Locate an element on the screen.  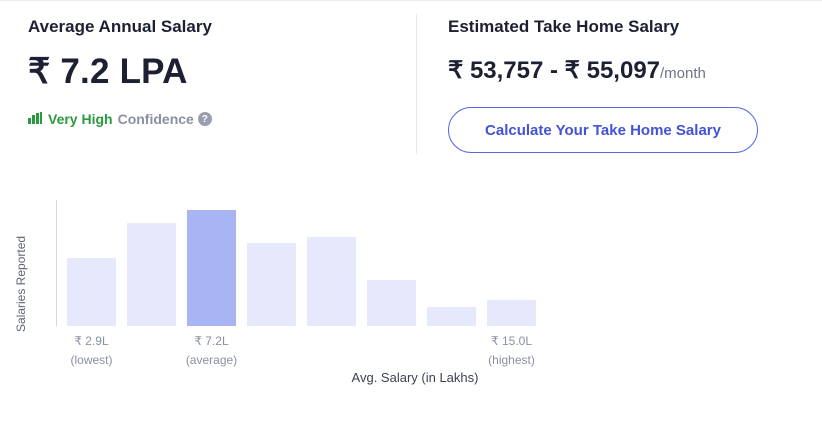
confidence-row: Very High Confidence ? is located at coordinates (120, 119).